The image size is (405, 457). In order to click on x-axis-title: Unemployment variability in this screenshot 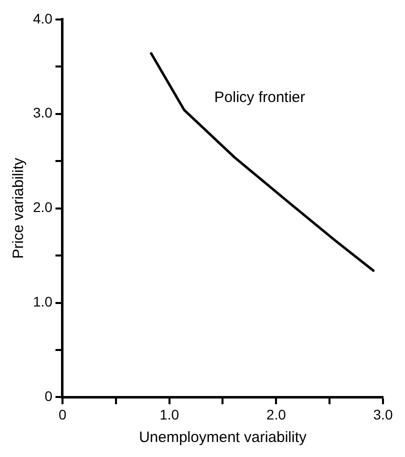, I will do `click(223, 437)`.